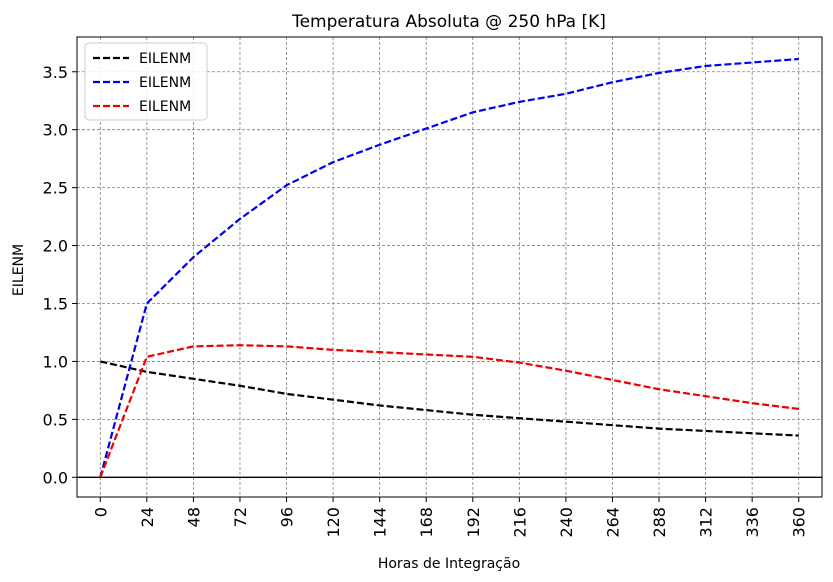 Image resolution: width=833 pixels, height=582 pixels. Describe the element at coordinates (60, 275) in the screenshot. I see `y-axis-ticks: 0.0 0.5 1.0 1.5 2.0 2.5 3.0 3.5` at that location.